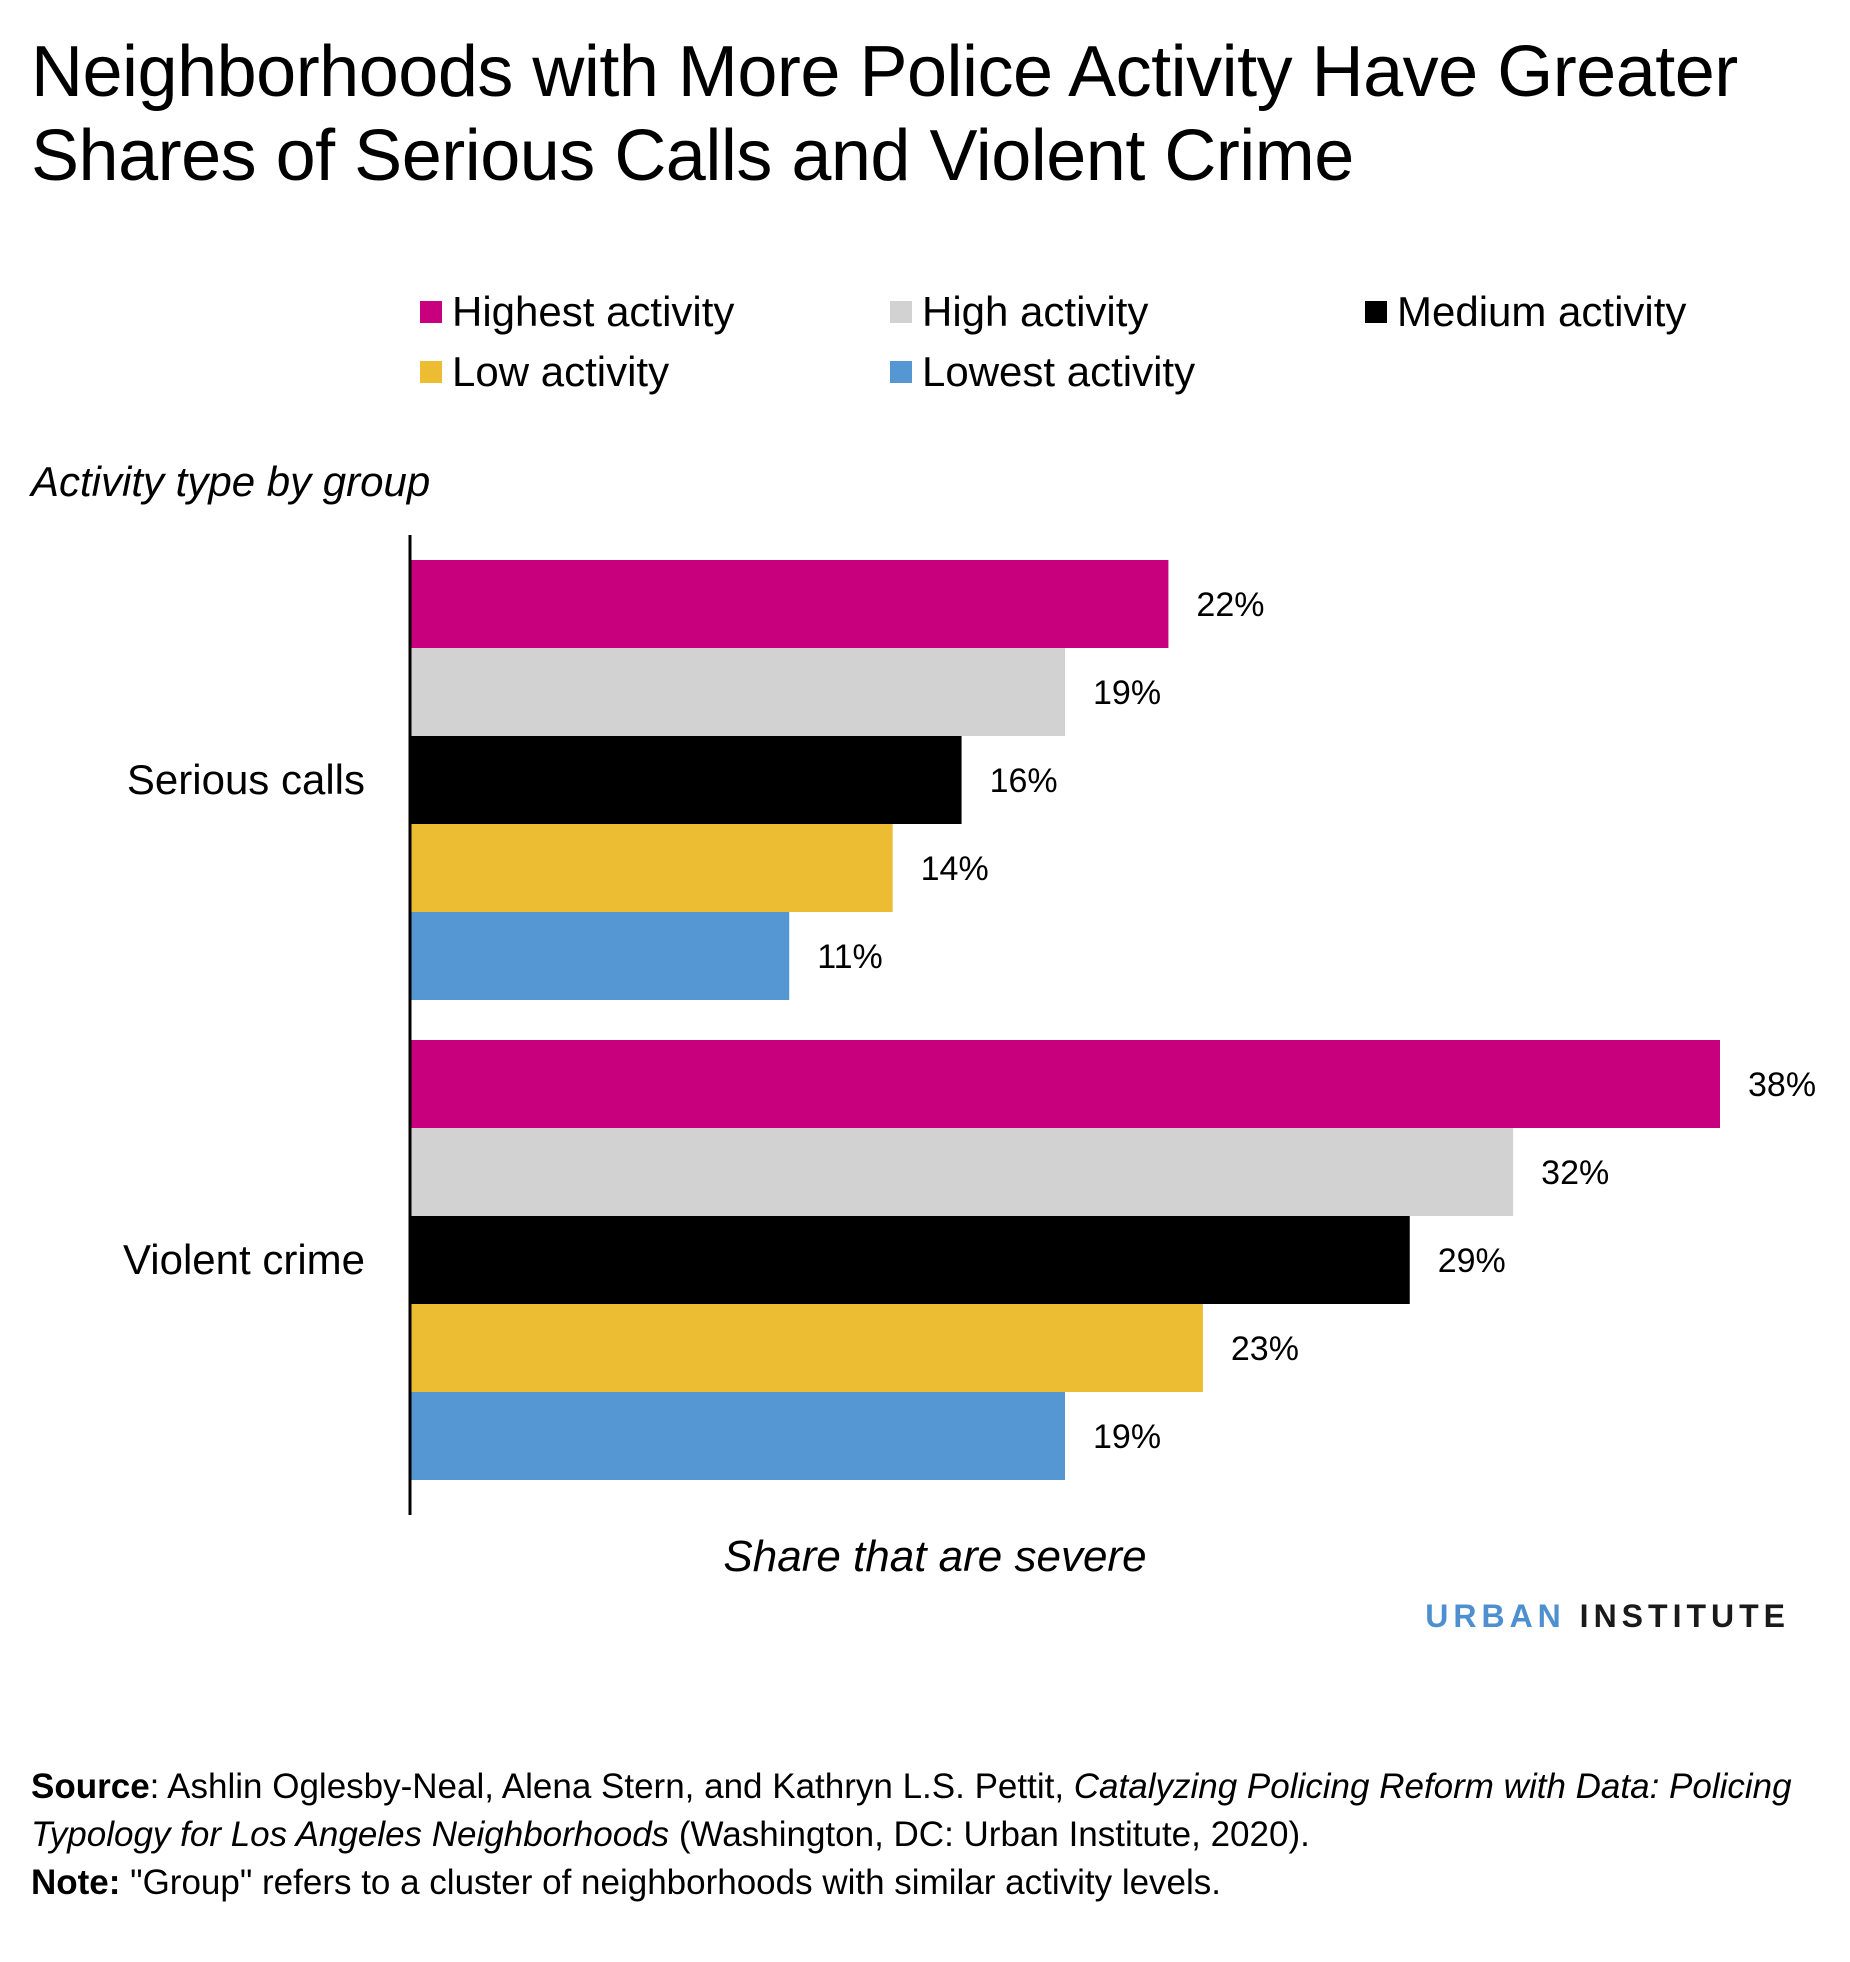 This screenshot has width=1850, height=1962. Describe the element at coordinates (1542, 311) in the screenshot. I see `legend-label-medium: Medium activity` at that location.